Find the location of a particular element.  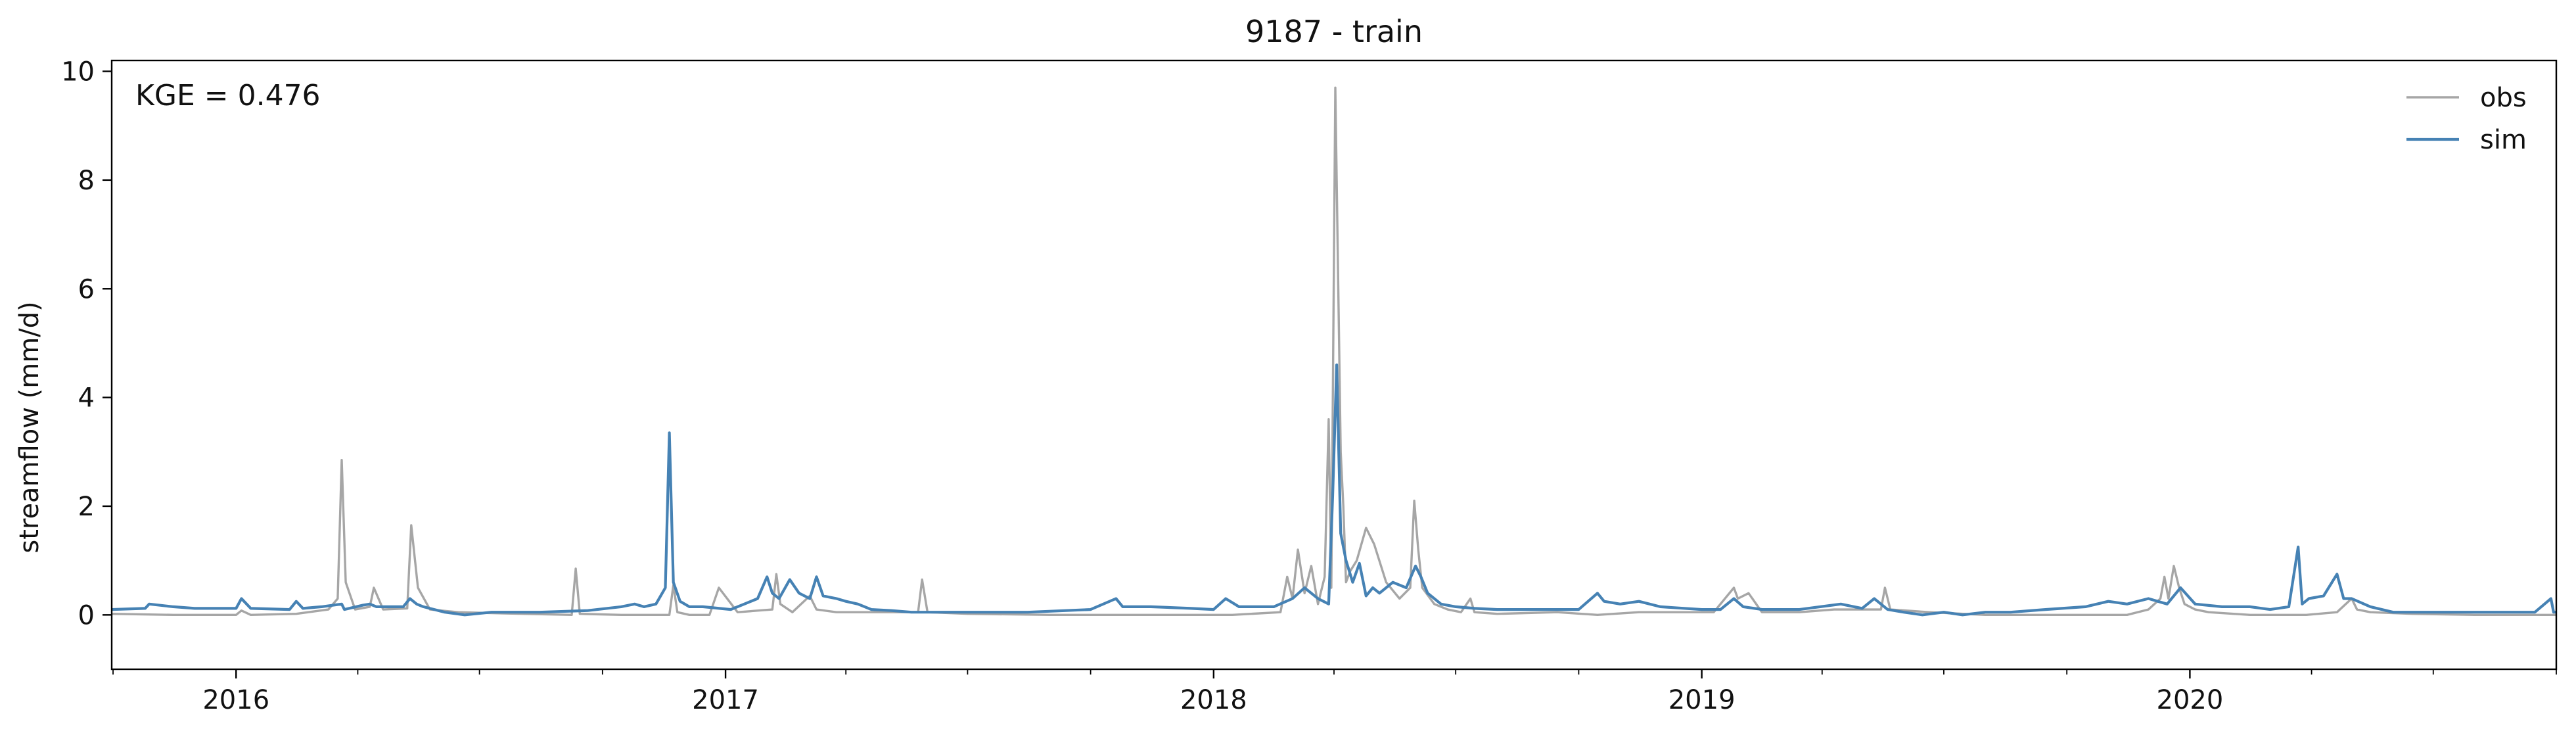

y-tick-label: 4 is located at coordinates (87, 398).